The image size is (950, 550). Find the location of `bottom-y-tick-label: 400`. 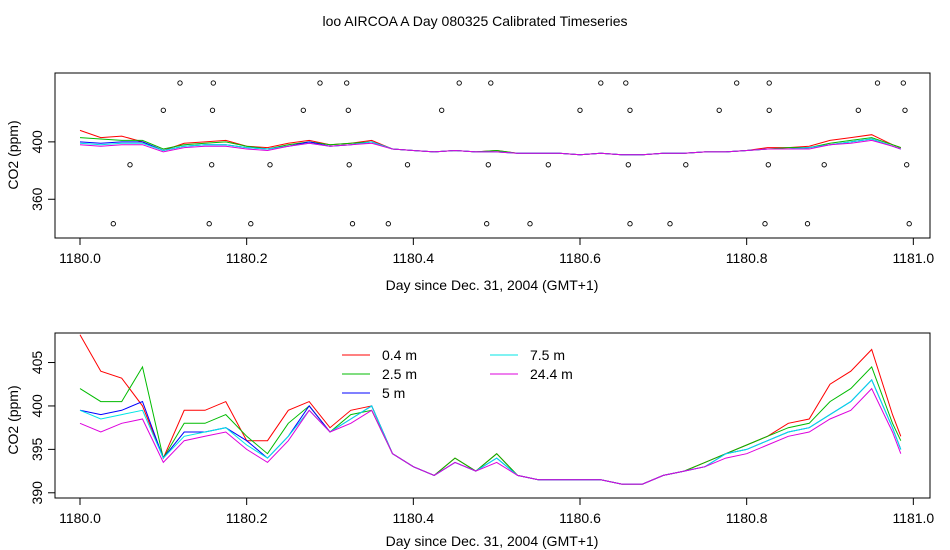

bottom-y-tick-label: 400 is located at coordinates (37, 406).